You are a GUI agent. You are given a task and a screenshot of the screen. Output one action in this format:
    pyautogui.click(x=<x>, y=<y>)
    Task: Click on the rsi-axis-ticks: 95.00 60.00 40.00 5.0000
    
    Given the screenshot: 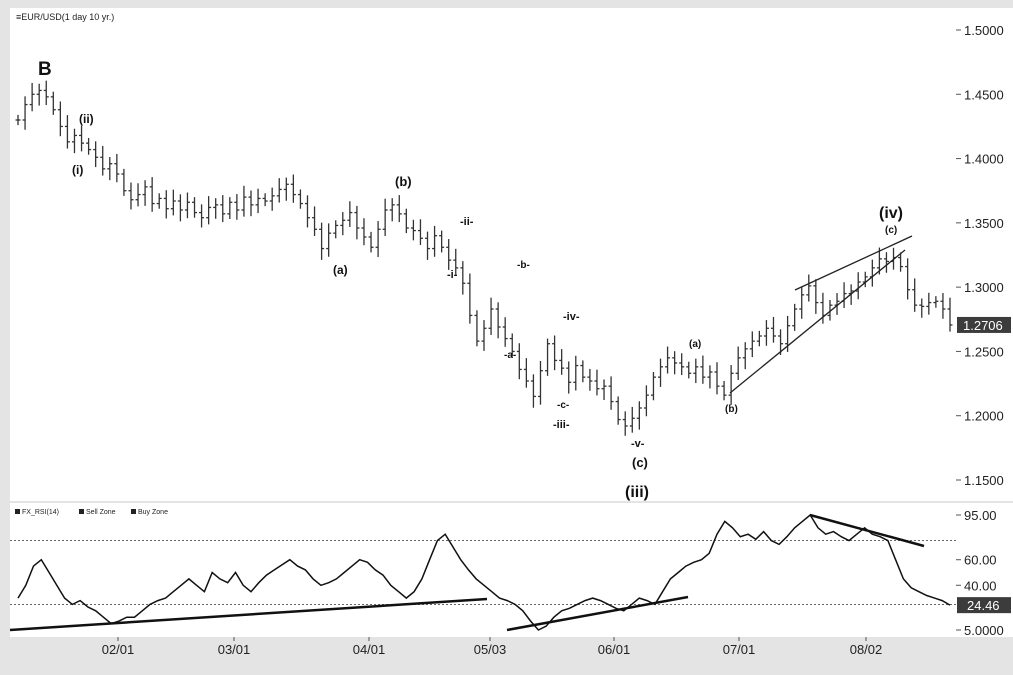 What is the action you would take?
    pyautogui.click(x=980, y=573)
    